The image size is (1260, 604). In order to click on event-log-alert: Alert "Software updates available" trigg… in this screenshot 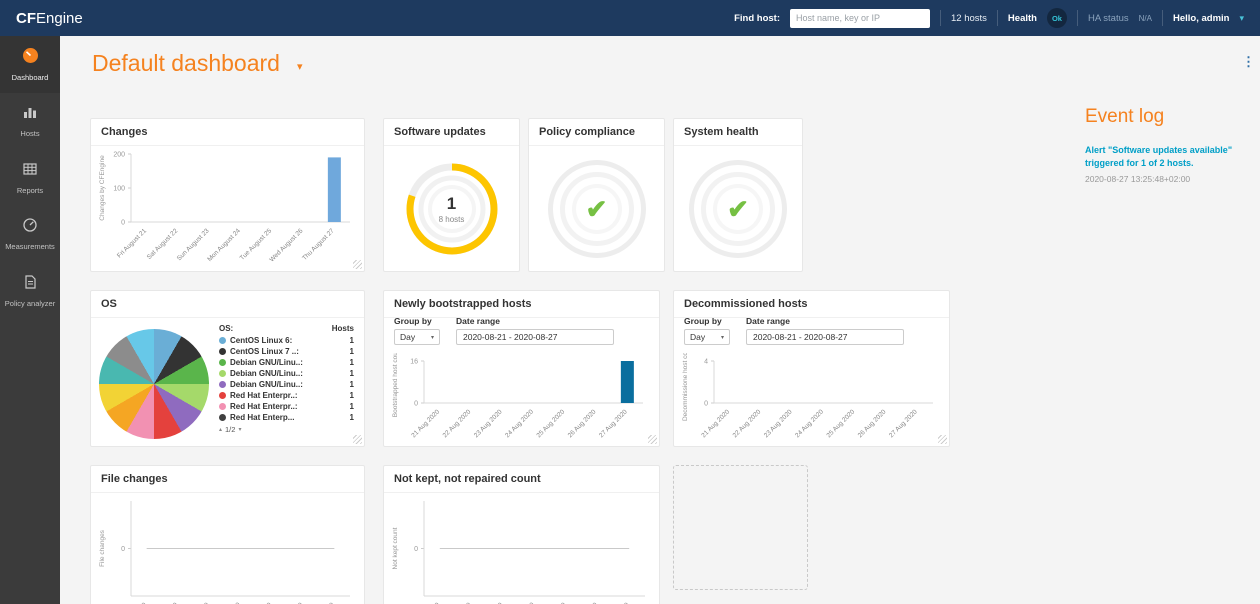, I will do `click(1159, 156)`.